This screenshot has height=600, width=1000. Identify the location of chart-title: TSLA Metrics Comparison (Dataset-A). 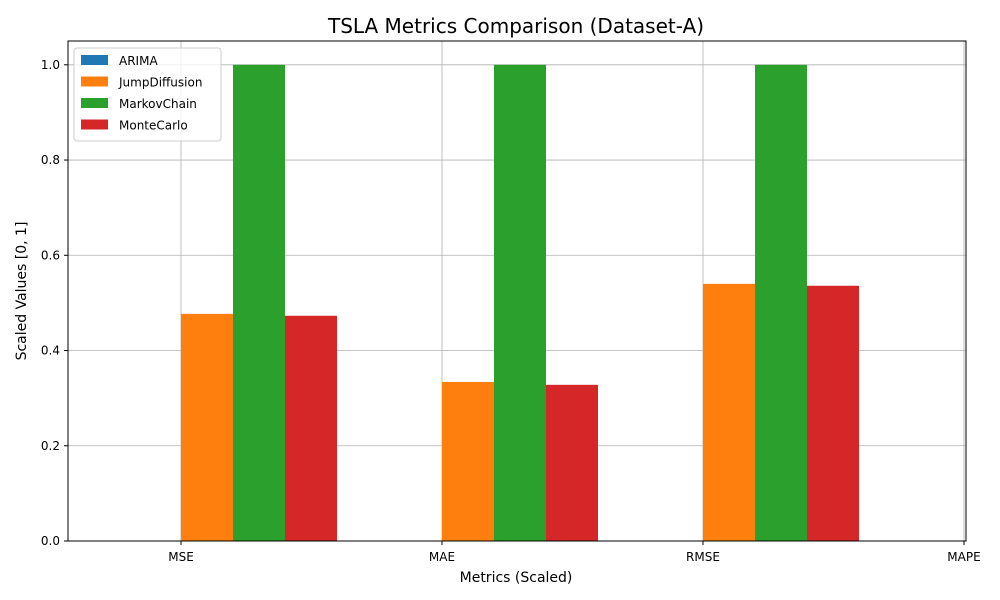
(515, 26).